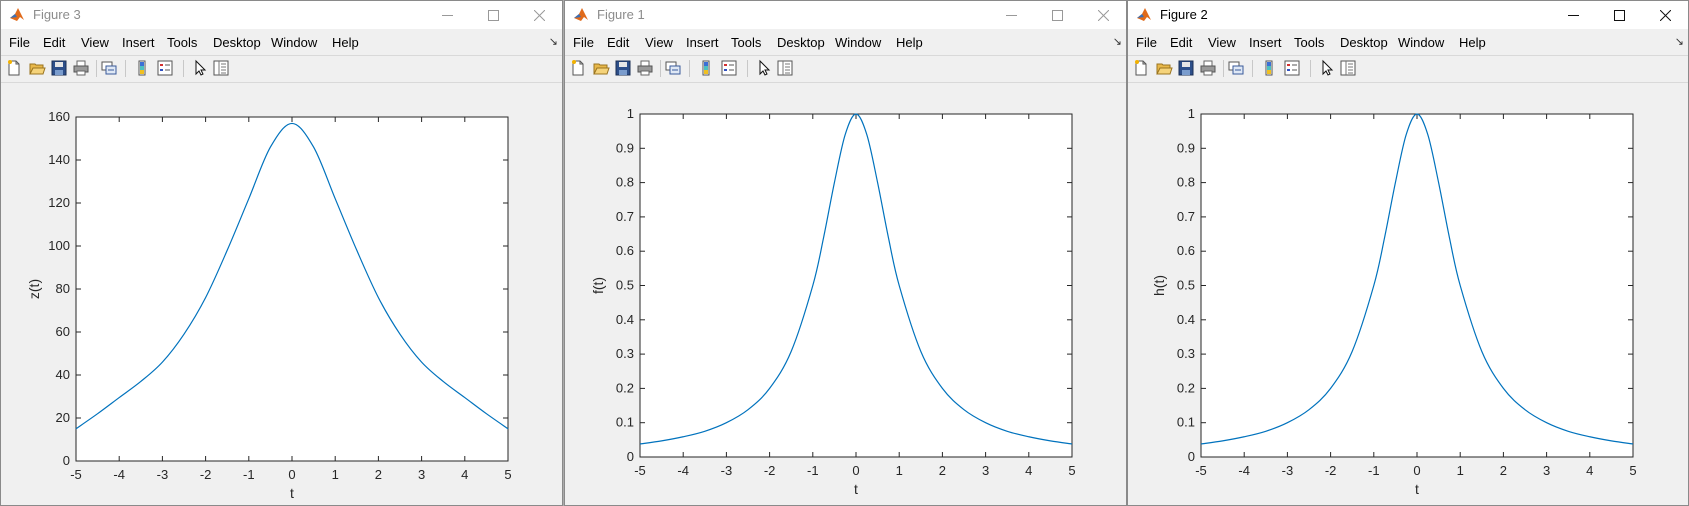 The width and height of the screenshot is (1689, 506). I want to click on y-tick-label: 100, so click(59, 245).